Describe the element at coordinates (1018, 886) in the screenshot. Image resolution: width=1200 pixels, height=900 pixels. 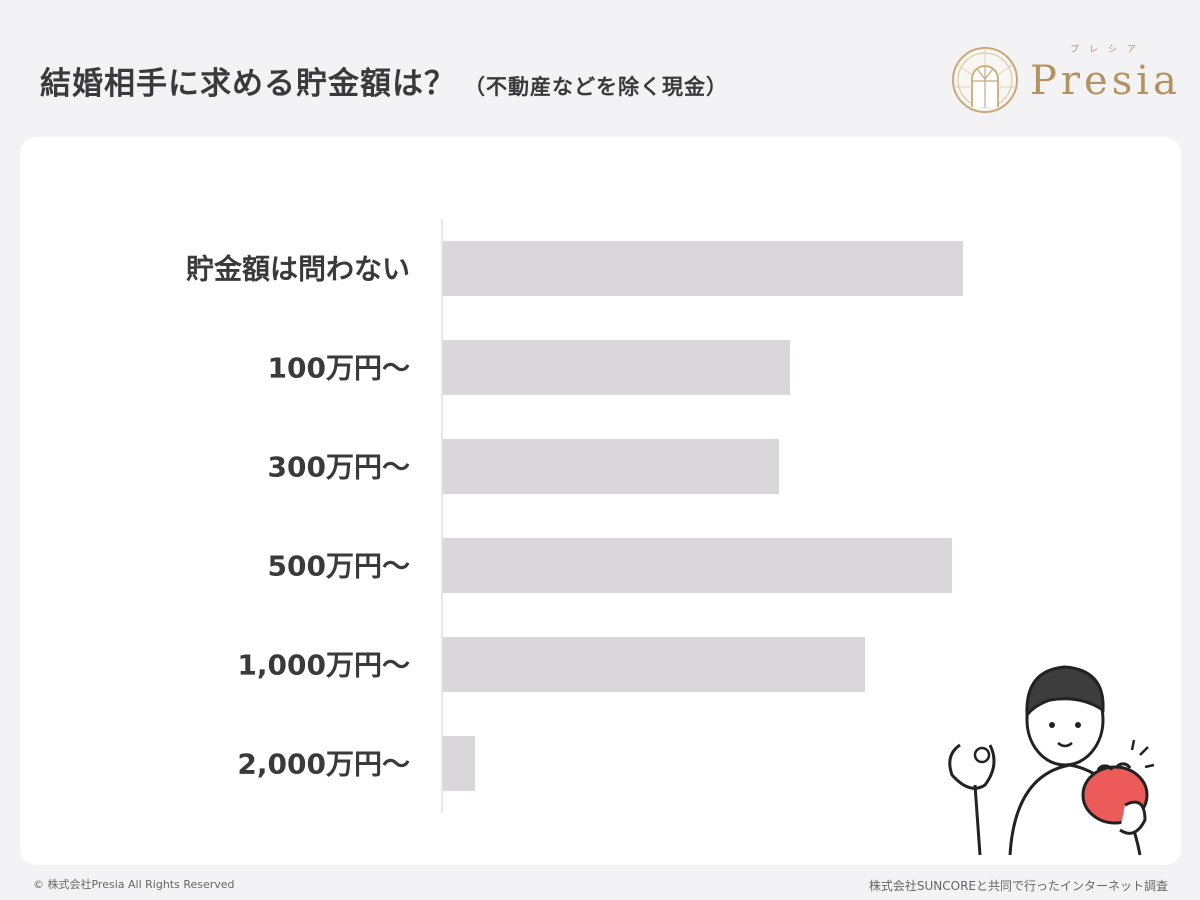
I see `source-note: 株式会社SUNCOREと共同で行ったインターネット調査` at that location.